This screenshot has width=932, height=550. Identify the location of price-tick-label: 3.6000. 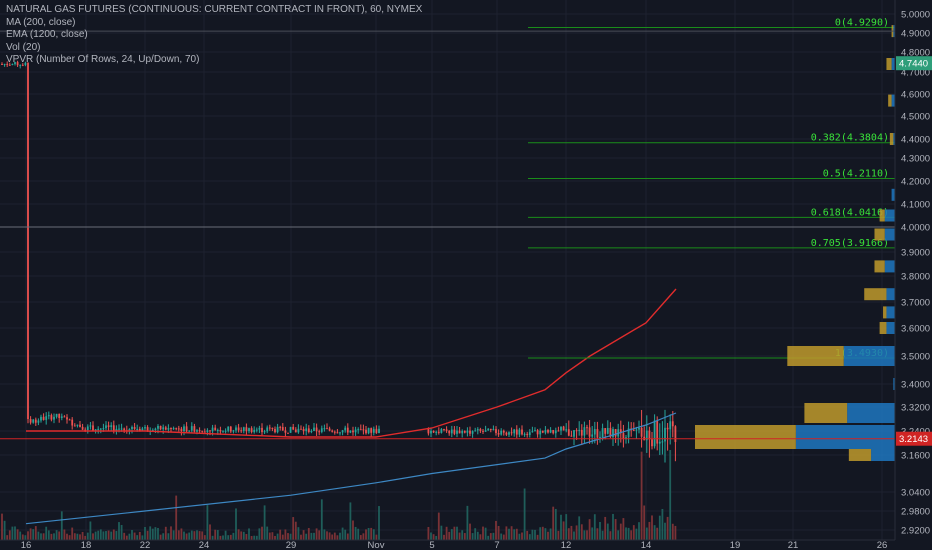
(915, 329).